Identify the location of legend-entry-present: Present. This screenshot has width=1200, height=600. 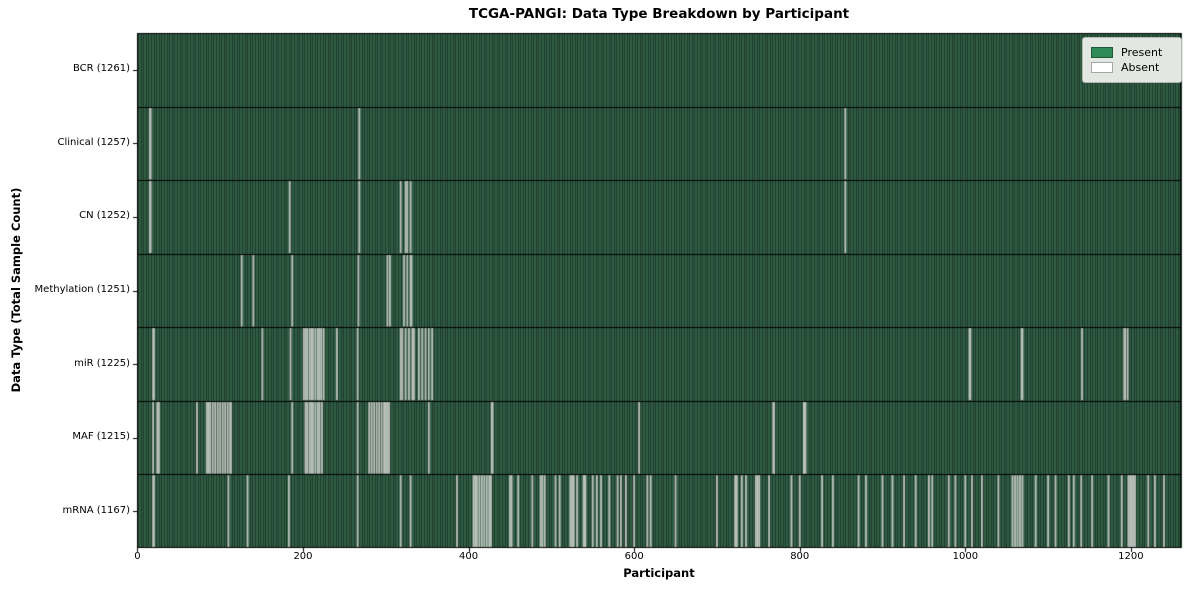
(1132, 52).